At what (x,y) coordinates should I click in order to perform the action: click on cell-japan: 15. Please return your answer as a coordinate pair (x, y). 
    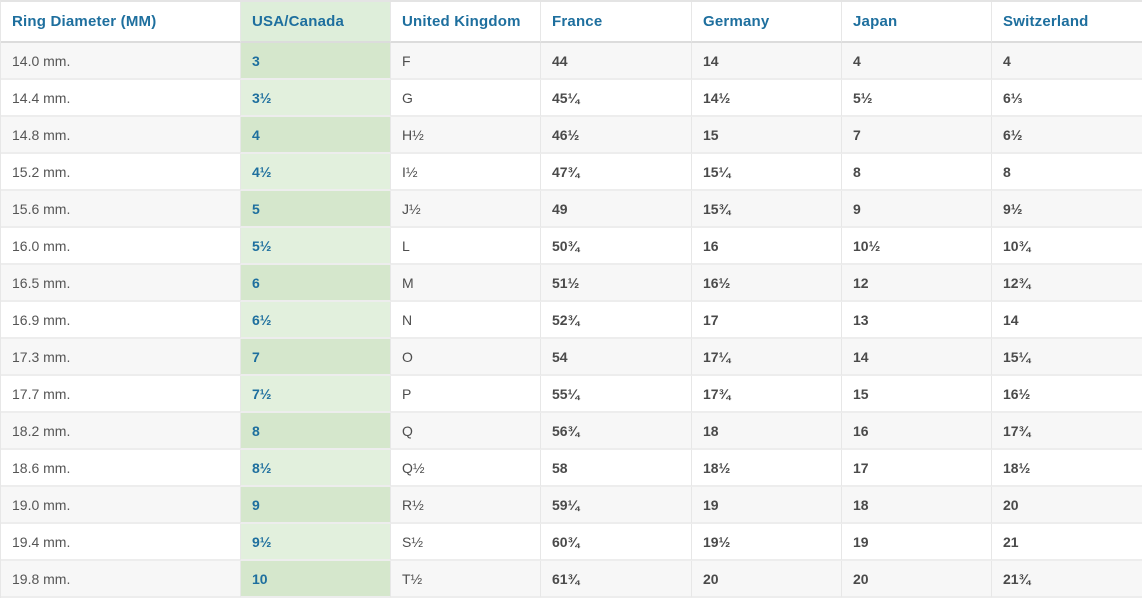
    Looking at the image, I should click on (917, 394).